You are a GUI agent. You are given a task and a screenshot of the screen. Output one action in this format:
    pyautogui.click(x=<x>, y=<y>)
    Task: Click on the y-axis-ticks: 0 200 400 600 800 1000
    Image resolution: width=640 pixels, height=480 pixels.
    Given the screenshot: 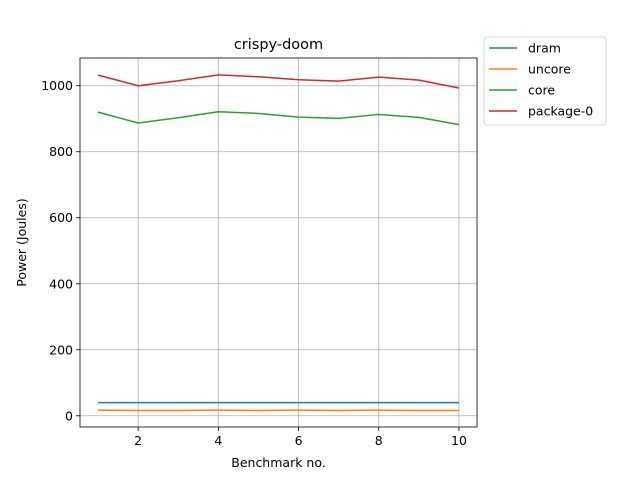 What is the action you would take?
    pyautogui.click(x=60, y=250)
    